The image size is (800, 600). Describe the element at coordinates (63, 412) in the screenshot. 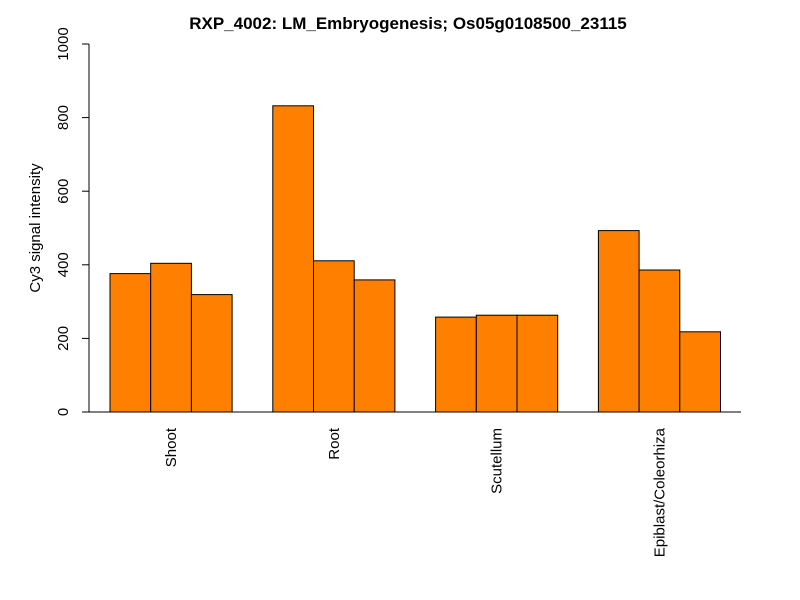

I see `y-tick-label: 0` at that location.